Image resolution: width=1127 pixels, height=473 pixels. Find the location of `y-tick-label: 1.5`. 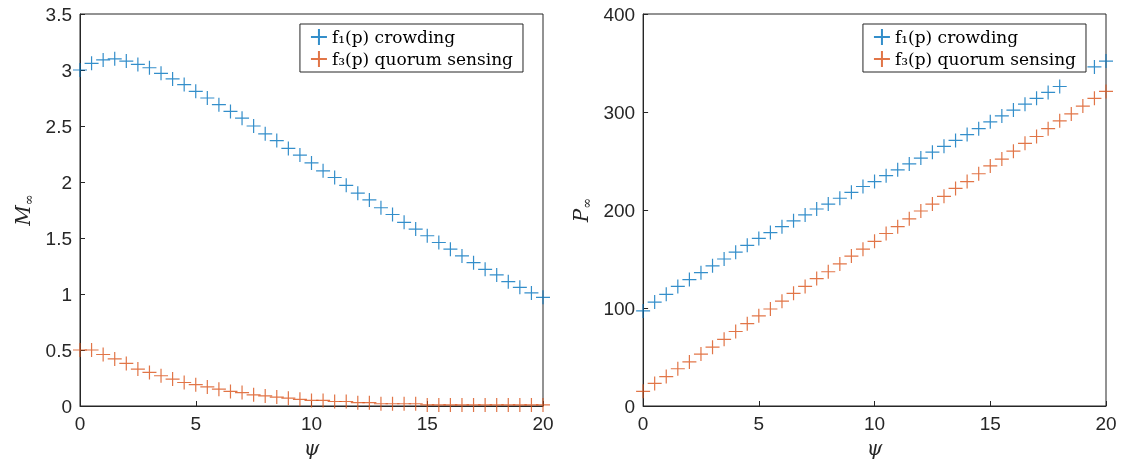

y-tick-label: 1.5 is located at coordinates (58, 238).